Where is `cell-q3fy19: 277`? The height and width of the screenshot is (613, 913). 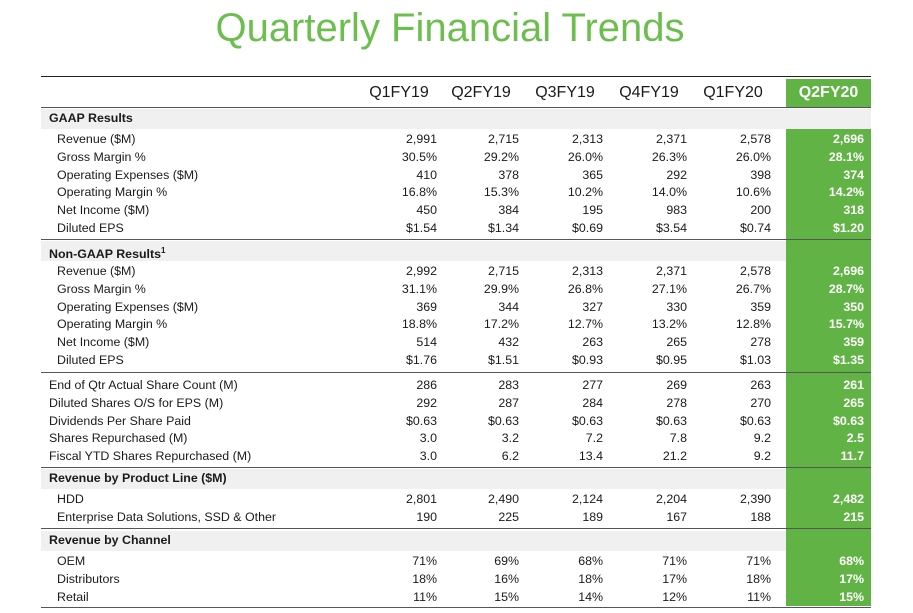 cell-q3fy19: 277 is located at coordinates (592, 385).